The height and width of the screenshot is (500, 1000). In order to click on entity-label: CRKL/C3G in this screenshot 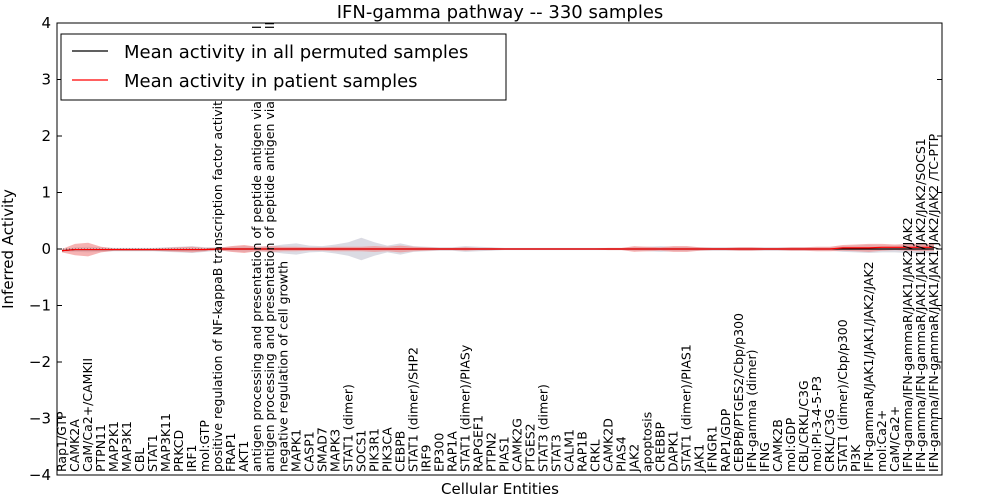, I will do `click(829, 440)`.